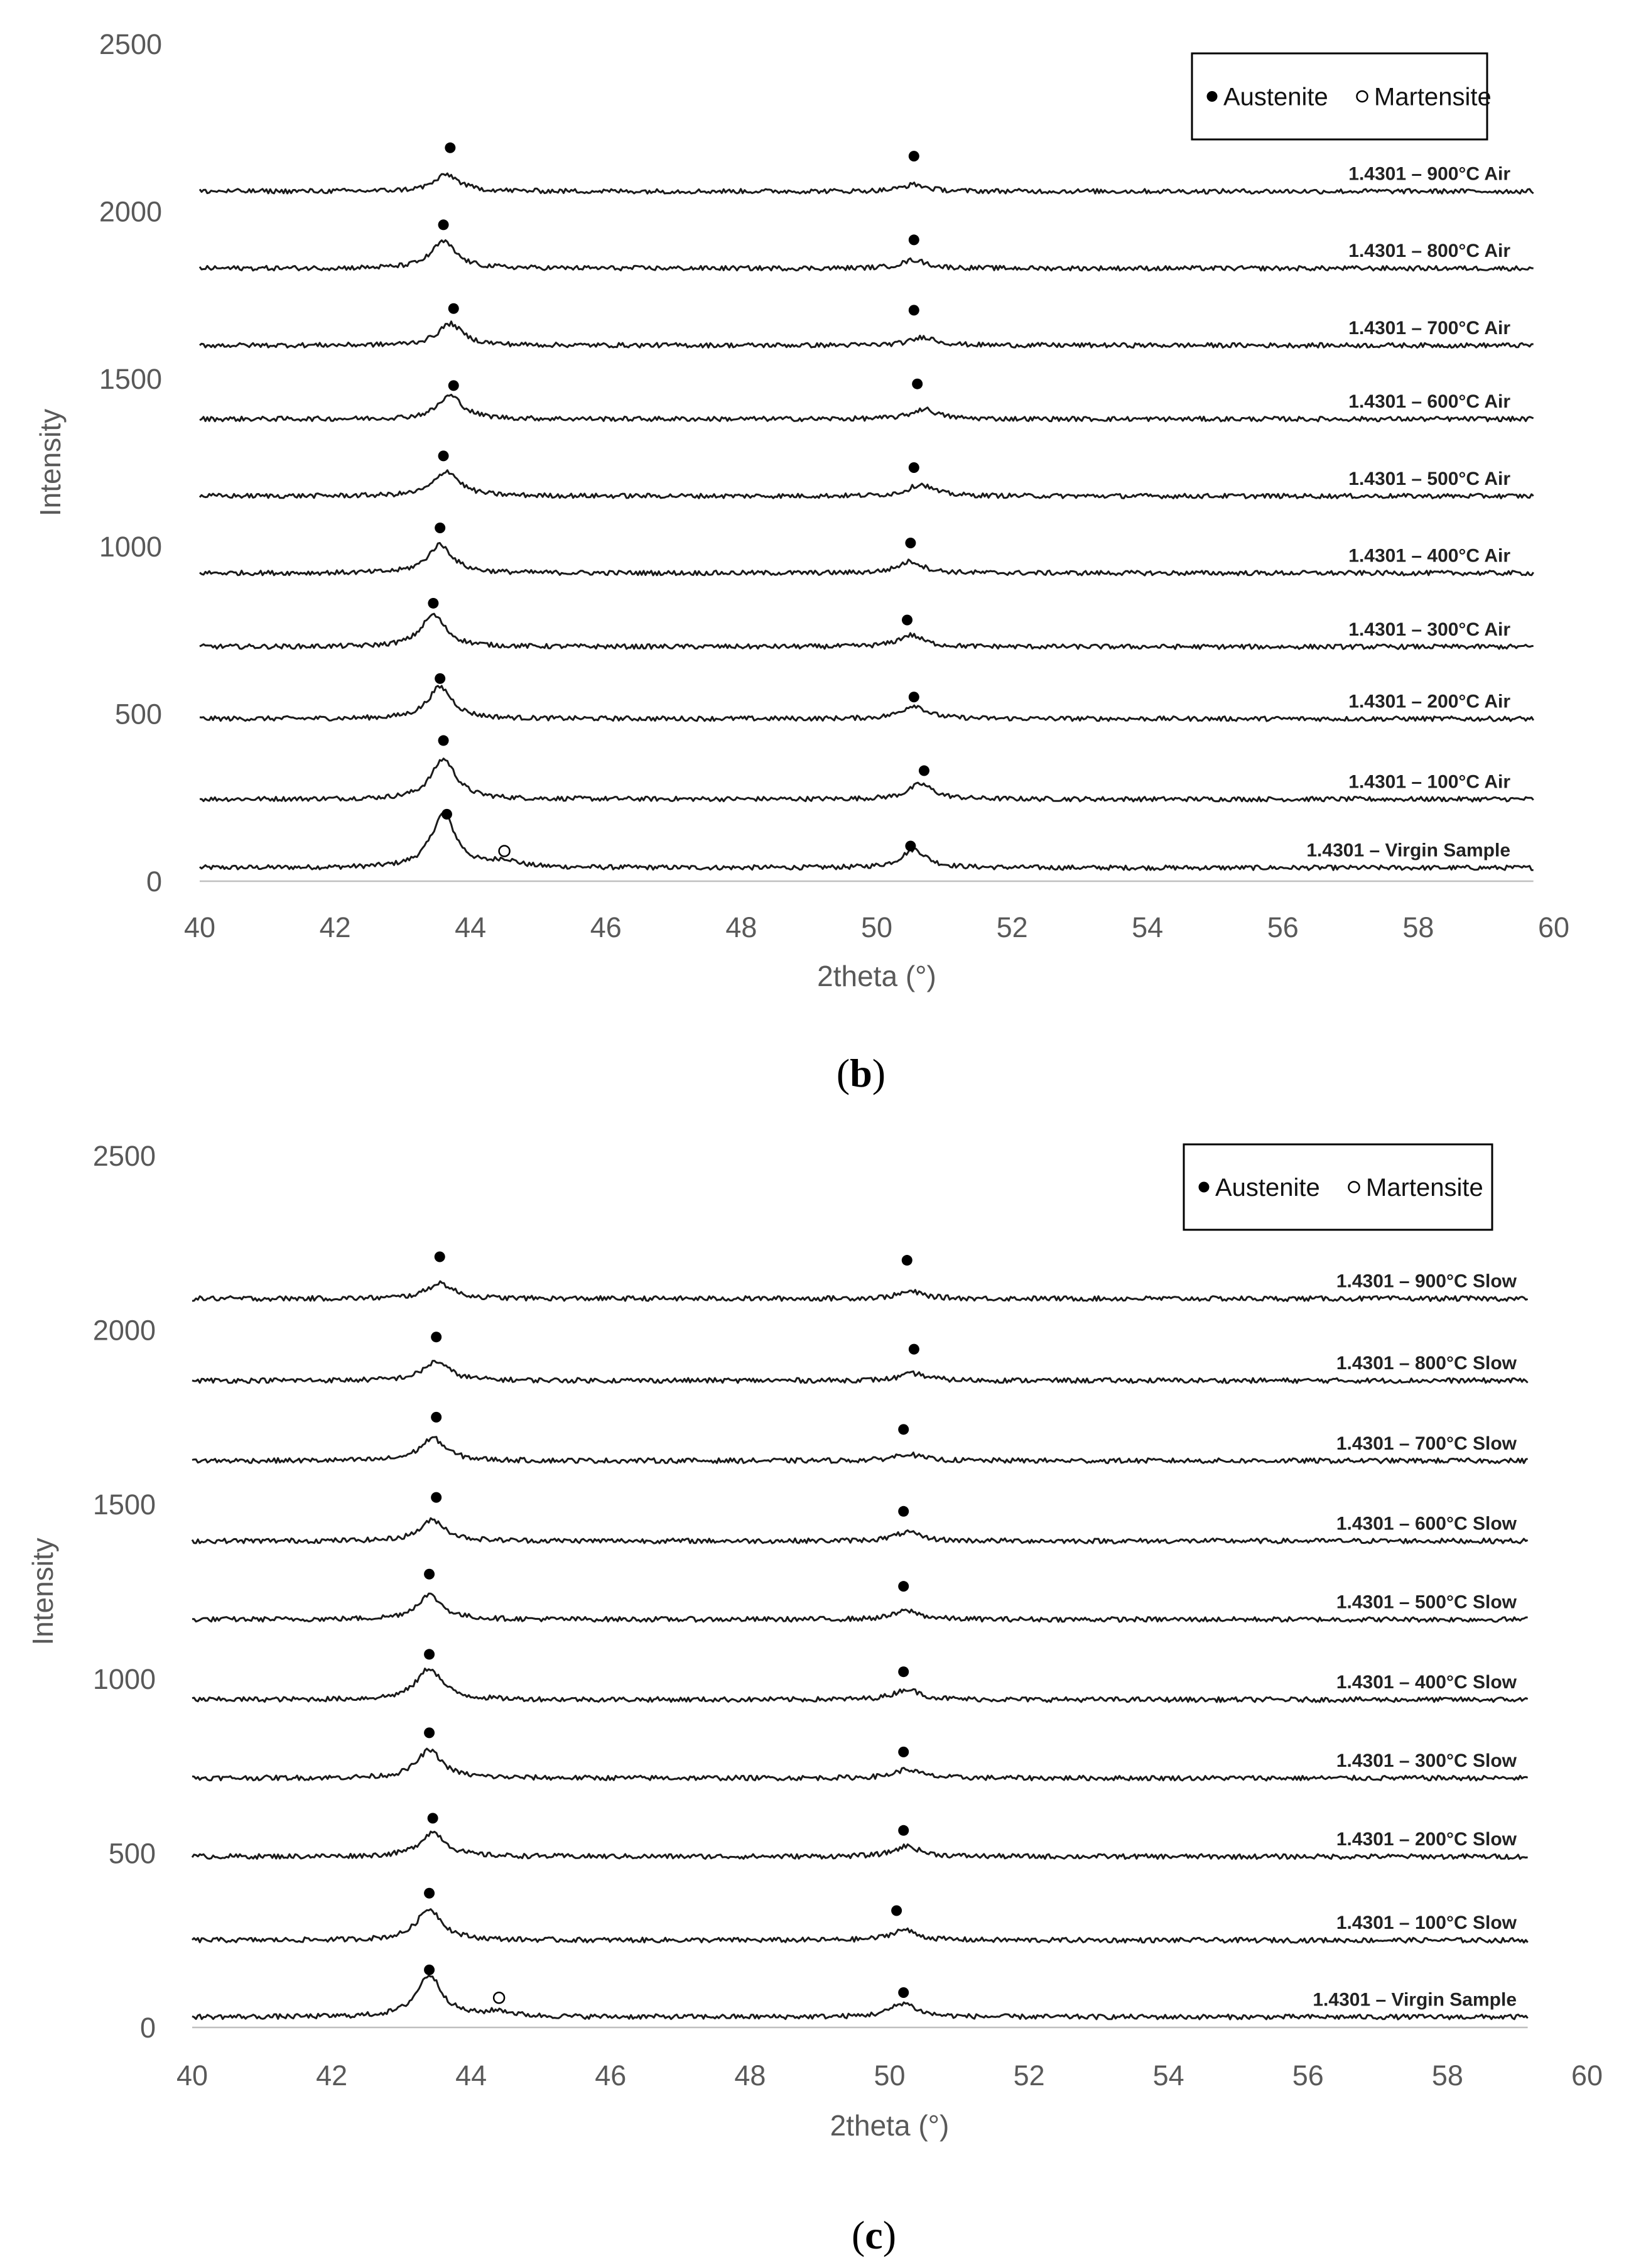 This screenshot has height=2268, width=1641. What do you see at coordinates (860, 1596) in the screenshot?
I see `series-5: 1.4301 – 500°C Slow` at bounding box center [860, 1596].